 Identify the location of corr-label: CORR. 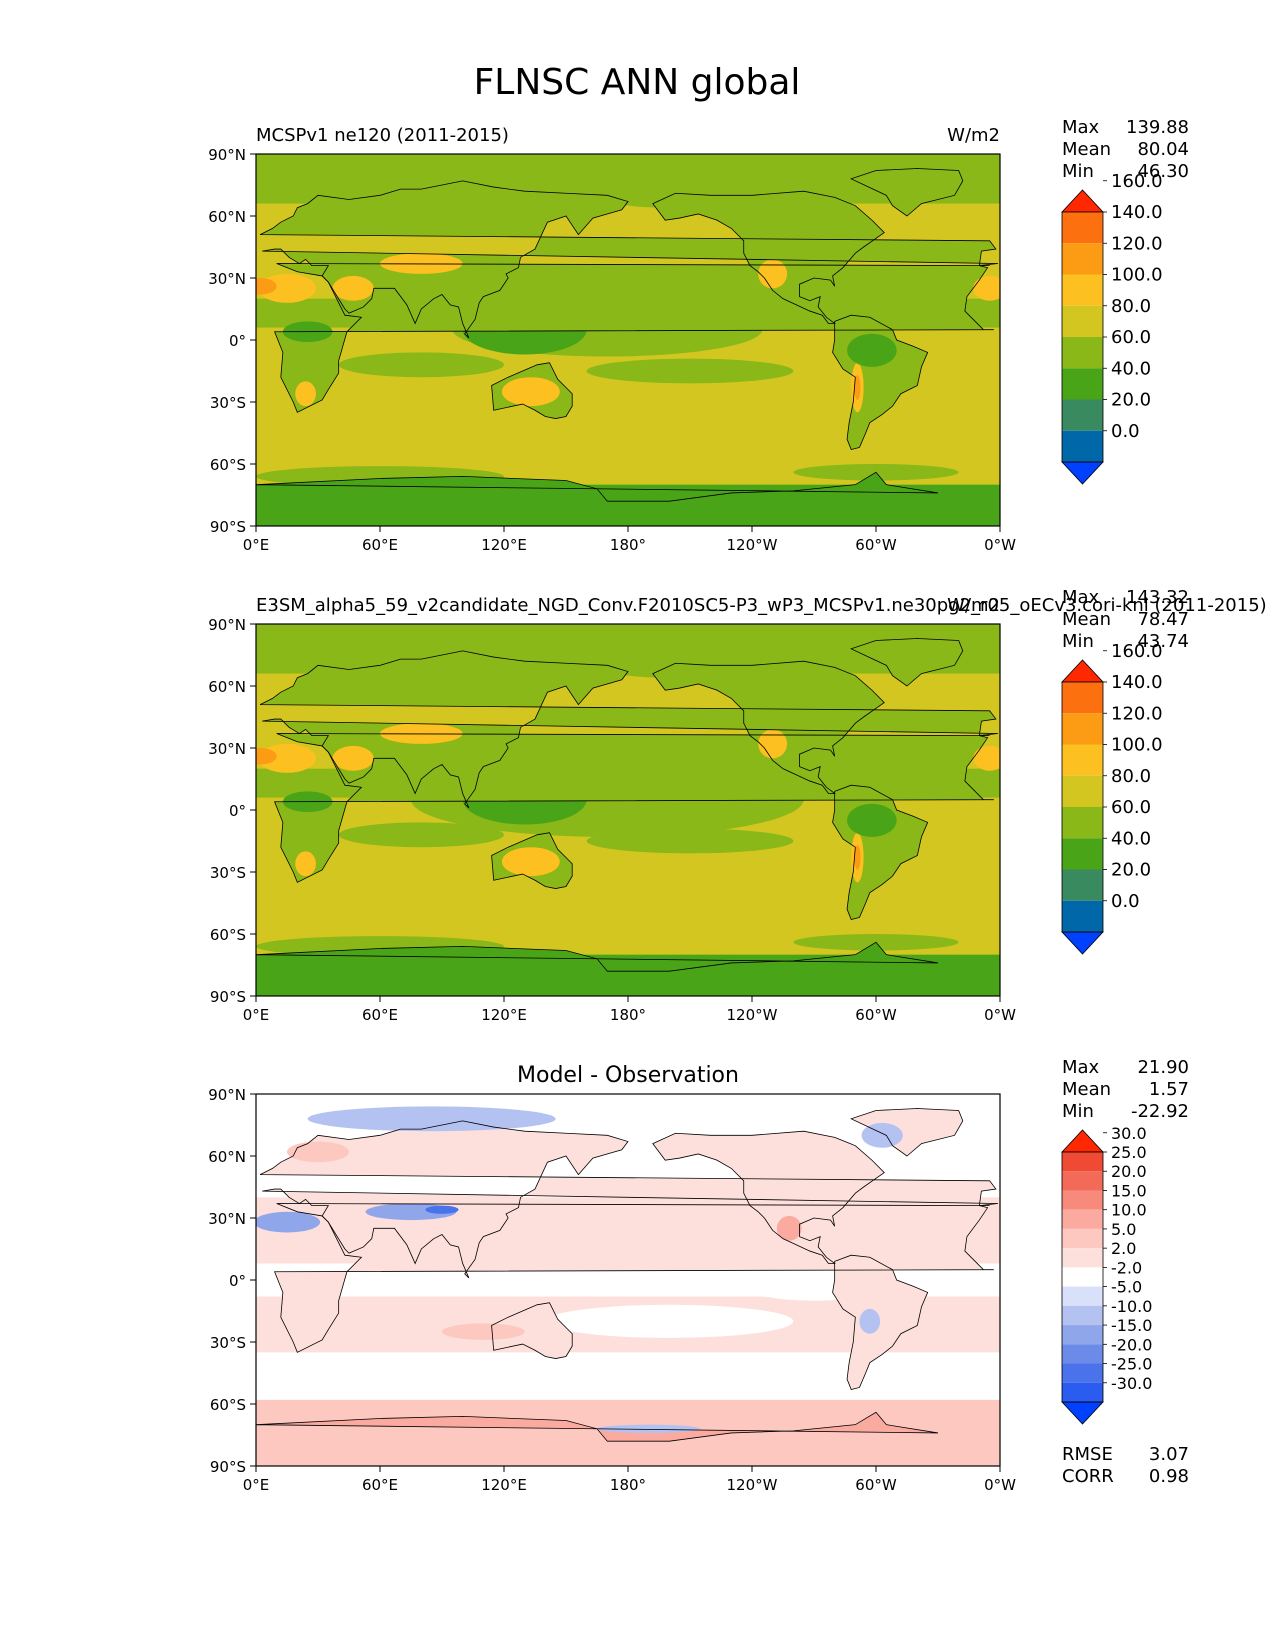
(1088, 1476).